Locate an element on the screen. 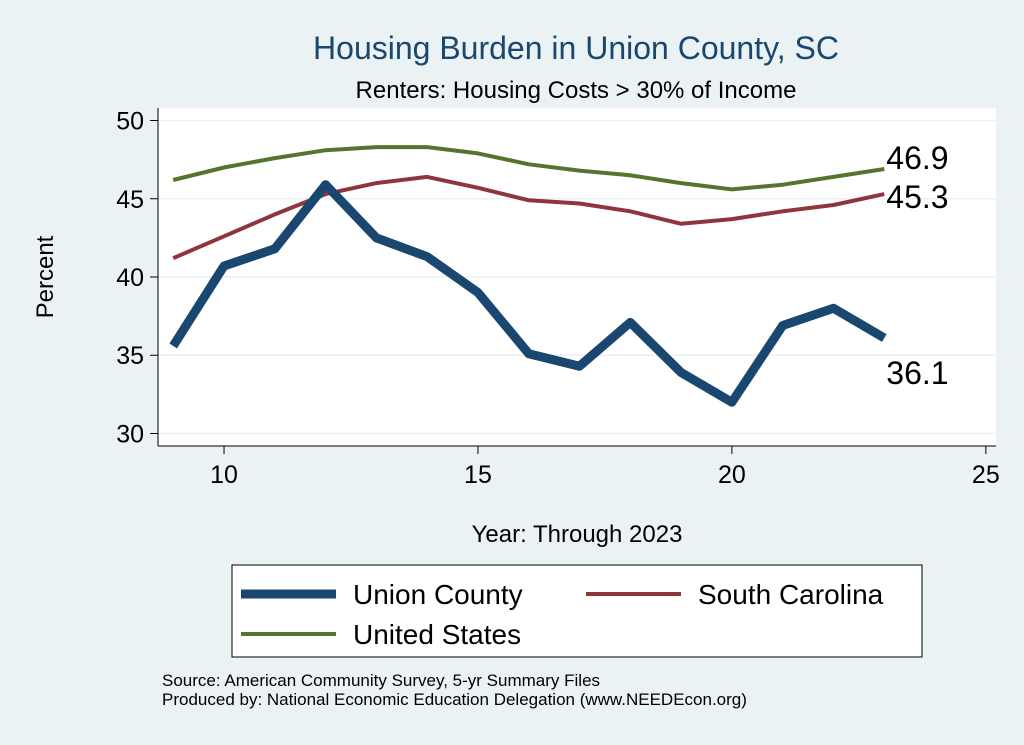 This screenshot has width=1024, height=745. legend-box is located at coordinates (577, 611).